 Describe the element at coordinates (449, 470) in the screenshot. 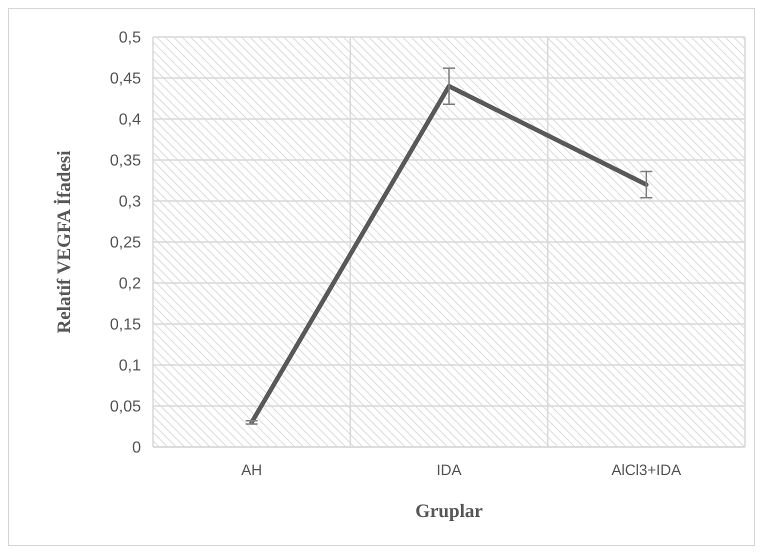

I see `x-tick-label: IDA` at that location.